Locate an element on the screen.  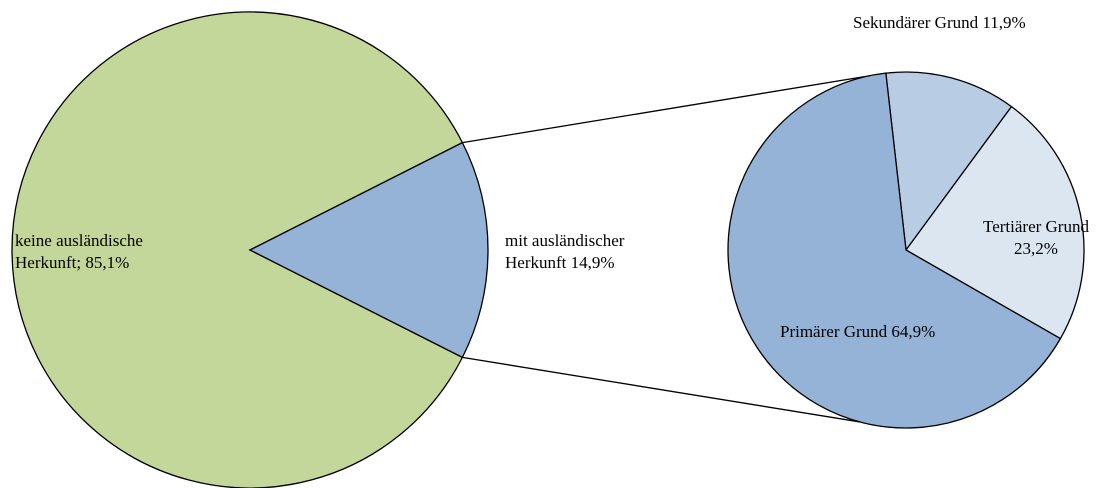
label-line: 23,2% is located at coordinates (1036, 248).